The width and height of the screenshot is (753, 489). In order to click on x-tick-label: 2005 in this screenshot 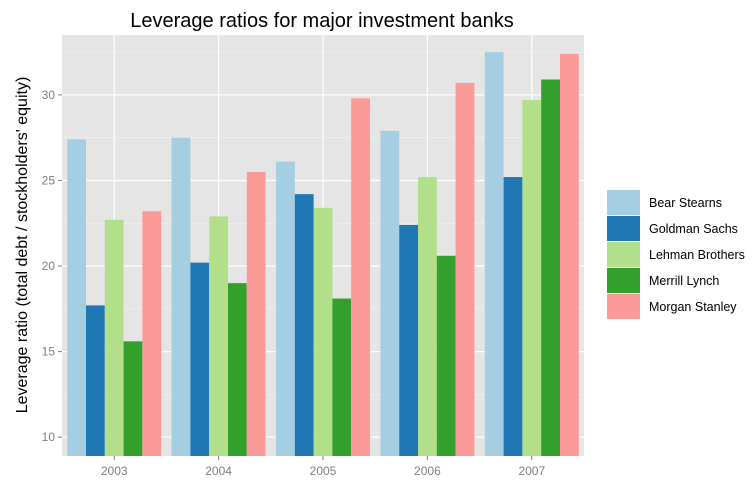, I will do `click(323, 471)`.